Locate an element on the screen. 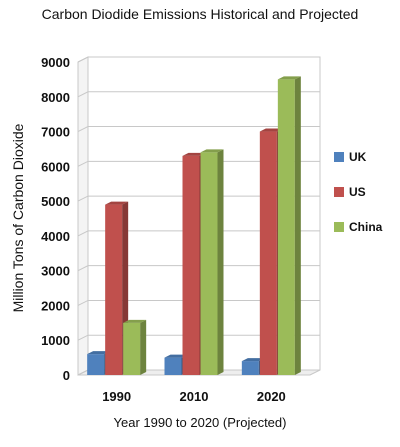 The width and height of the screenshot is (400, 447). legend-swatch-china is located at coordinates (339, 227).